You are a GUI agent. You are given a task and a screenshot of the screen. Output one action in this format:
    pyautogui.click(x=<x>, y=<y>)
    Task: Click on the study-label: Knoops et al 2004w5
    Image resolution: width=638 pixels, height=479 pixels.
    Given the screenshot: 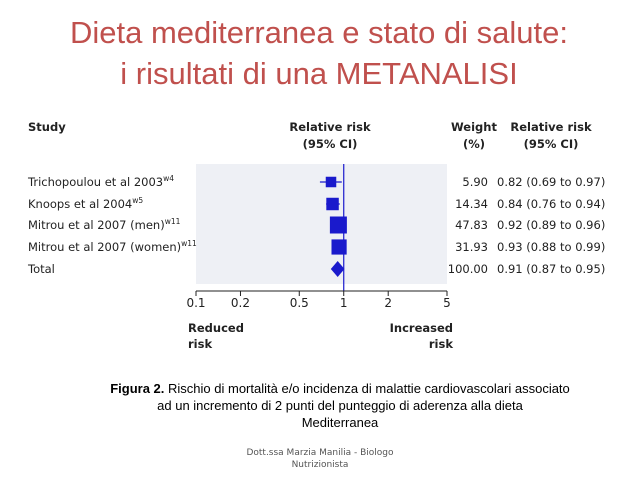 What is the action you would take?
    pyautogui.click(x=85, y=203)
    